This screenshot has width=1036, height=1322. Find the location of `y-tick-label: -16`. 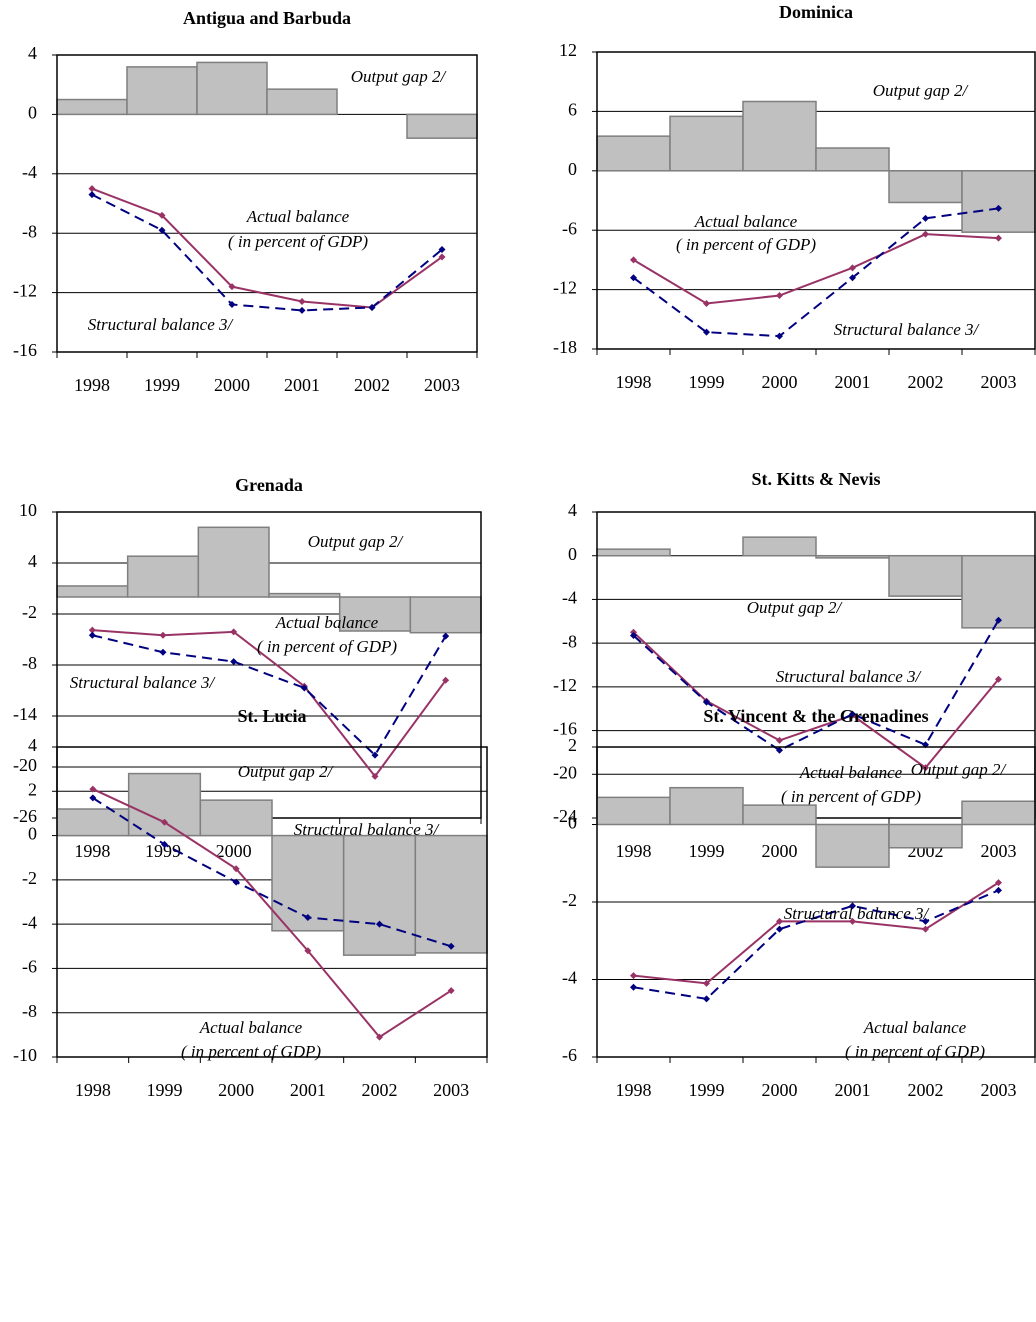

y-tick-label: -16 is located at coordinates (25, 350).